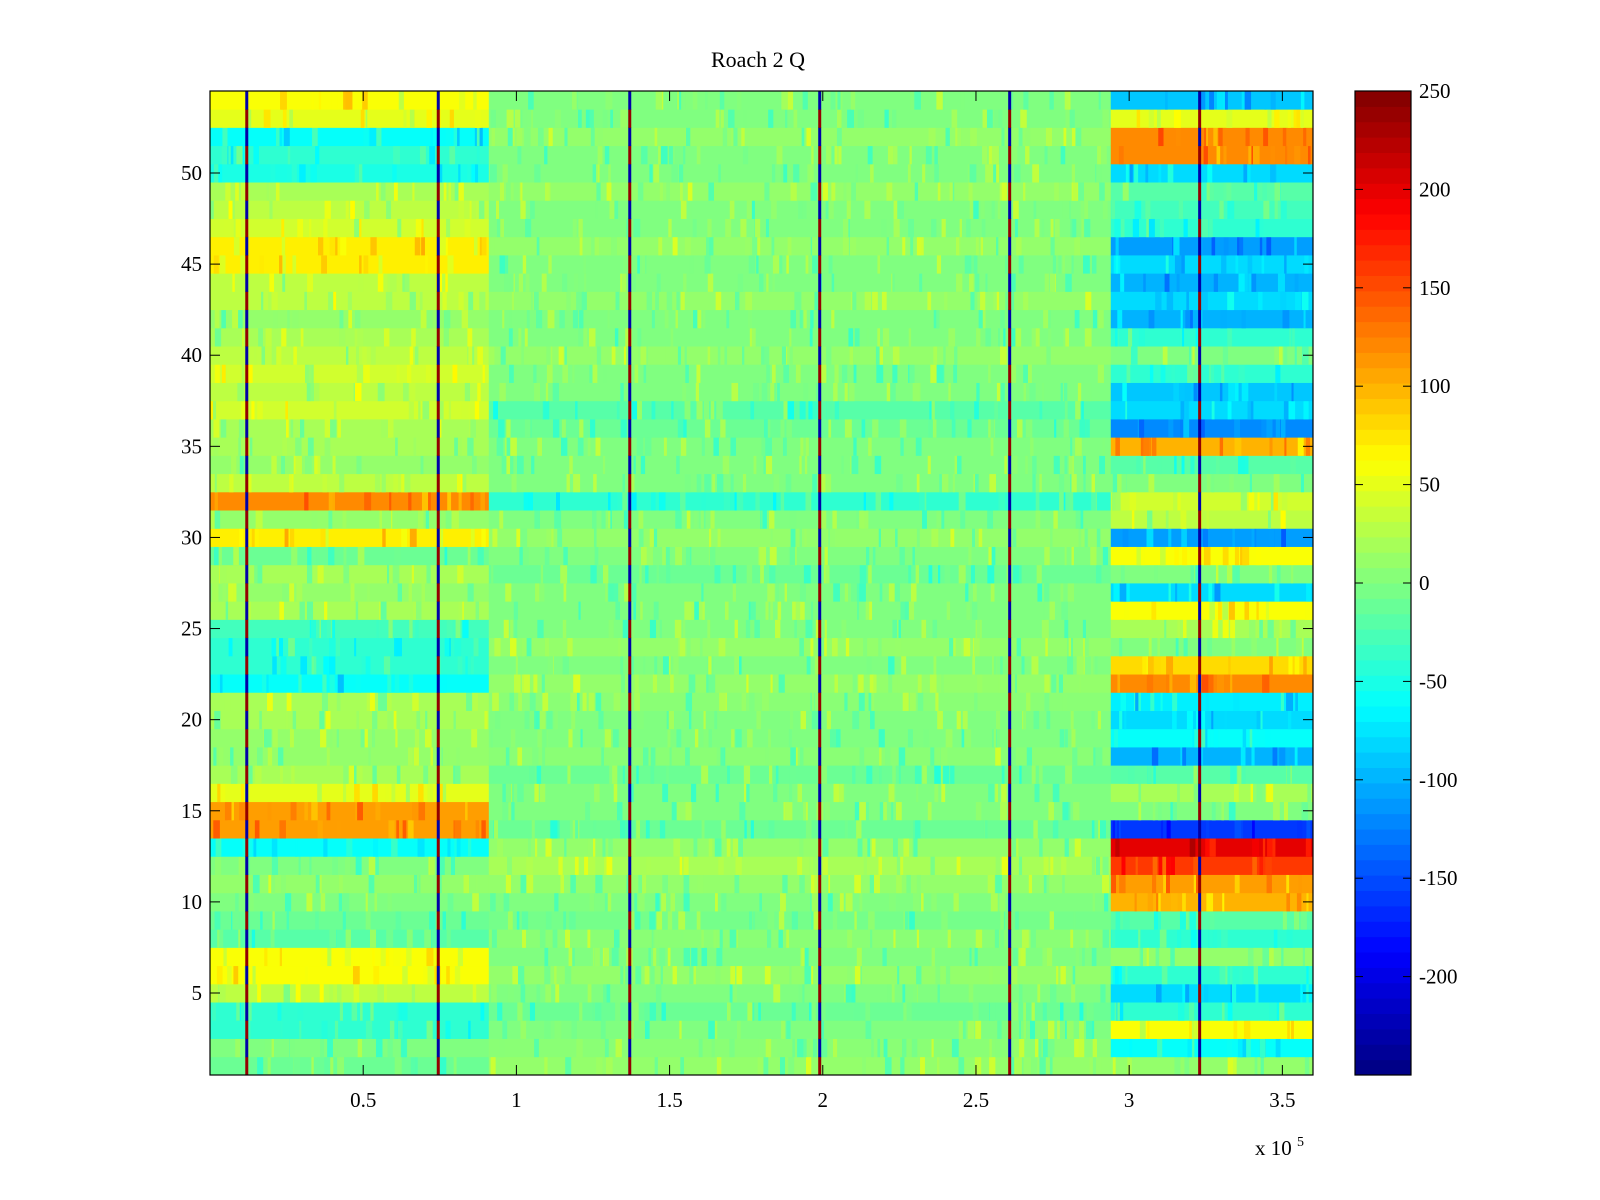  Describe the element at coordinates (1200, 1048) in the screenshot. I see `spike-column-6-cell` at that location.